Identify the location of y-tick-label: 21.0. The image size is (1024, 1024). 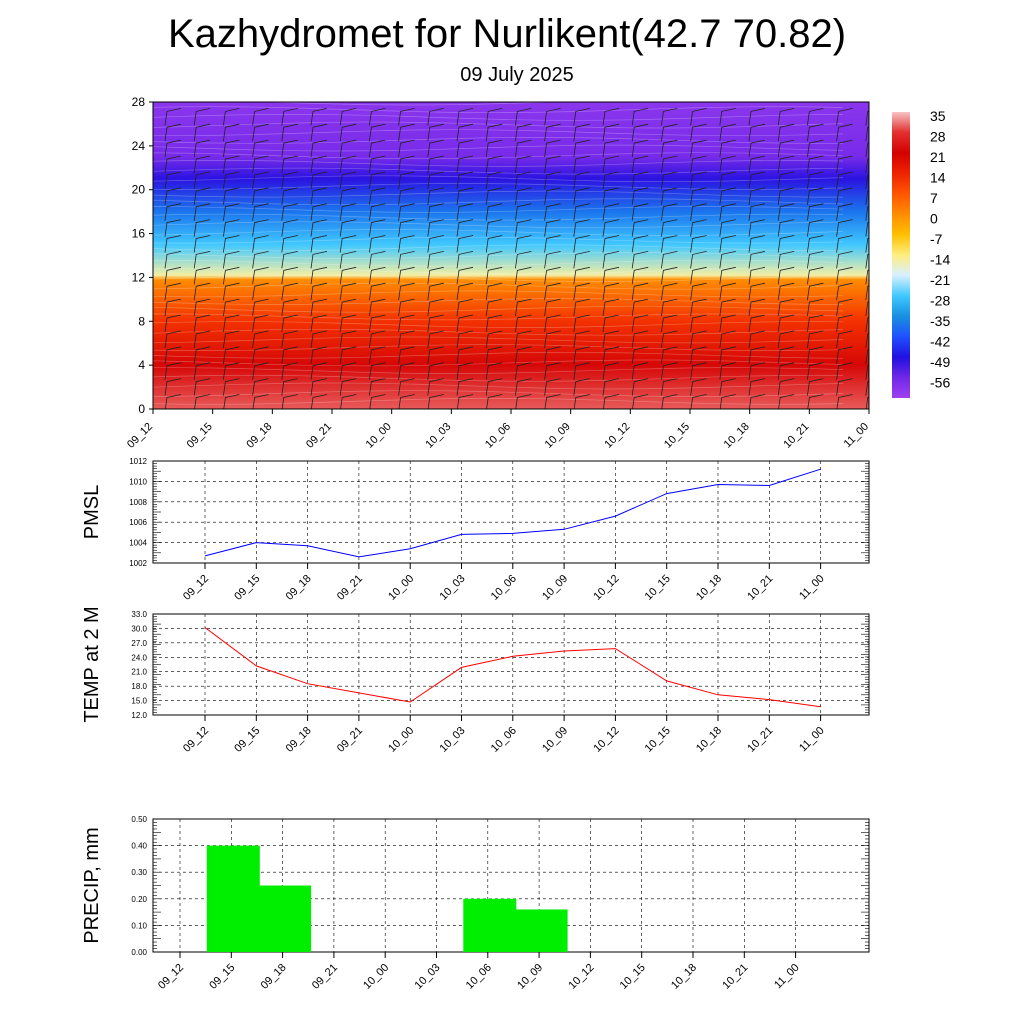
(139, 672).